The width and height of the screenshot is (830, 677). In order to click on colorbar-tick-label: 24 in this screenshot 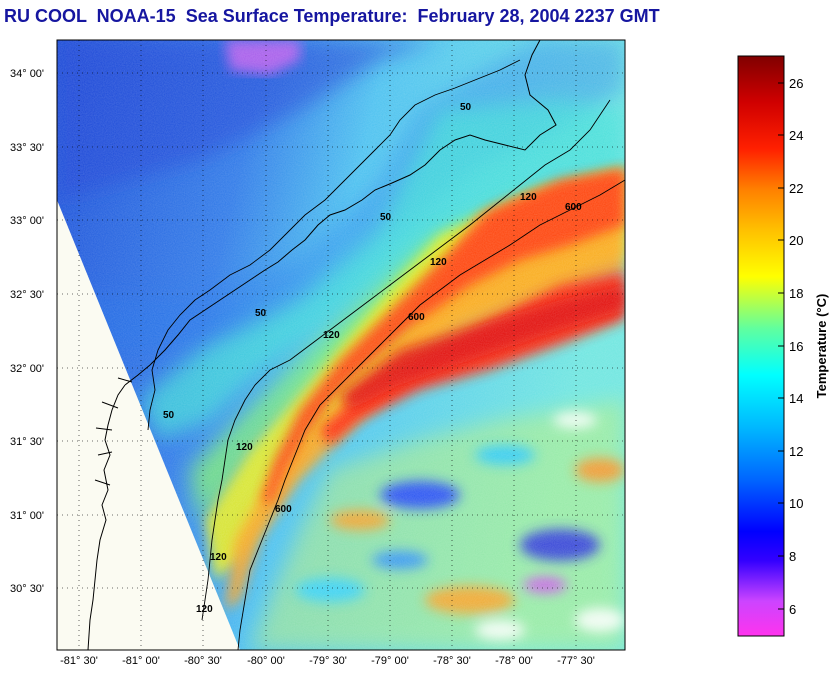, I will do `click(796, 135)`.